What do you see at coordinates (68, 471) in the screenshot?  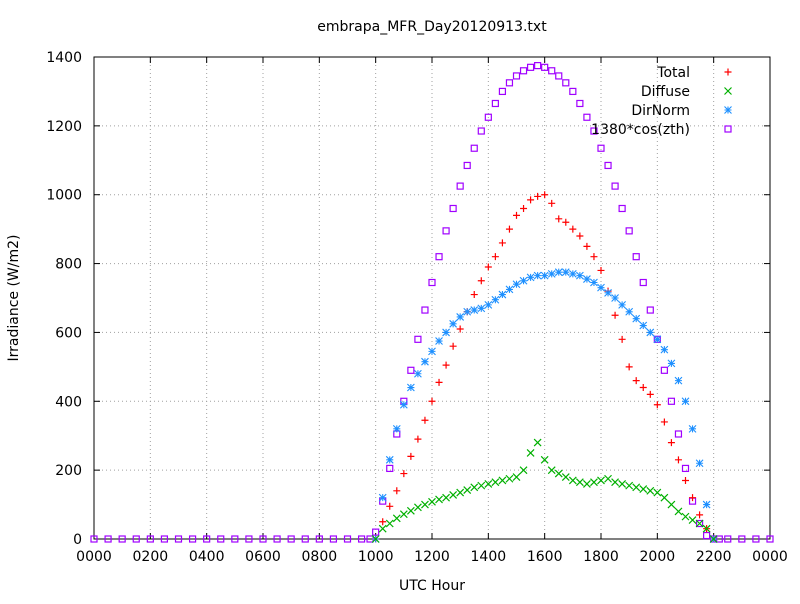 I see `y-tick-label: 200` at bounding box center [68, 471].